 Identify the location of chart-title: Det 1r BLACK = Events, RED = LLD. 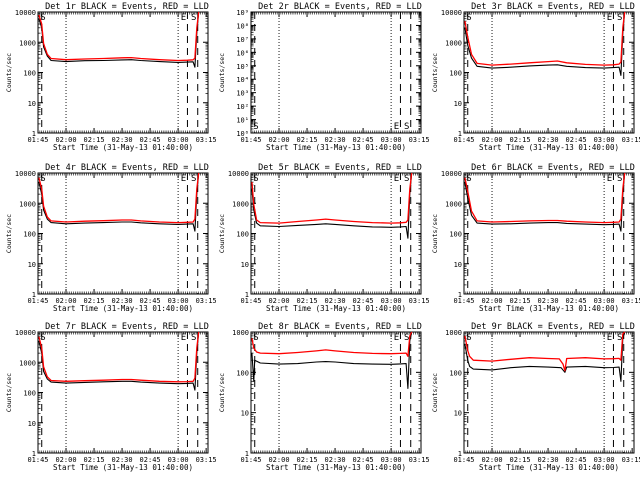
(127, 7).